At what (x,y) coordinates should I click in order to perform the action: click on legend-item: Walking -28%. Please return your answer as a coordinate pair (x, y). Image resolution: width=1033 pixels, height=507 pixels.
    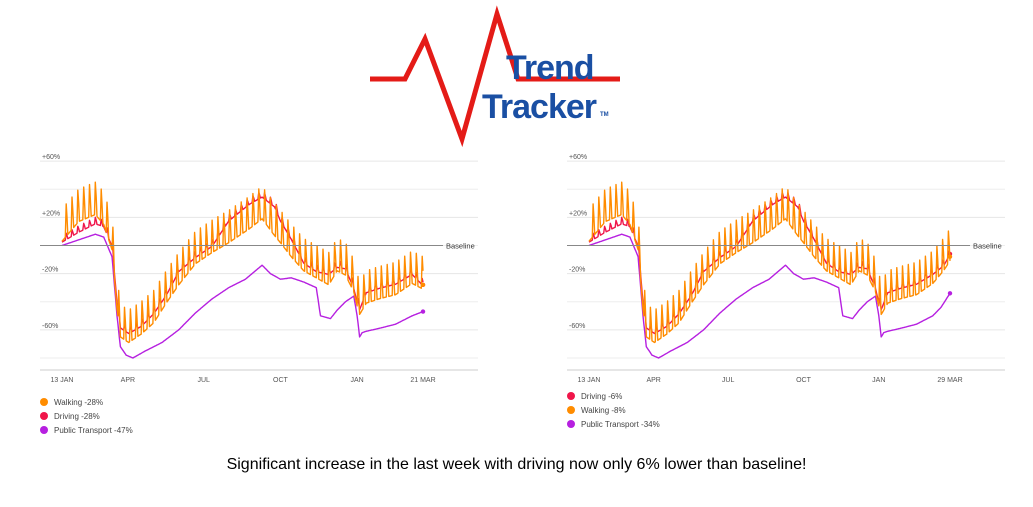
    Looking at the image, I should click on (86, 402).